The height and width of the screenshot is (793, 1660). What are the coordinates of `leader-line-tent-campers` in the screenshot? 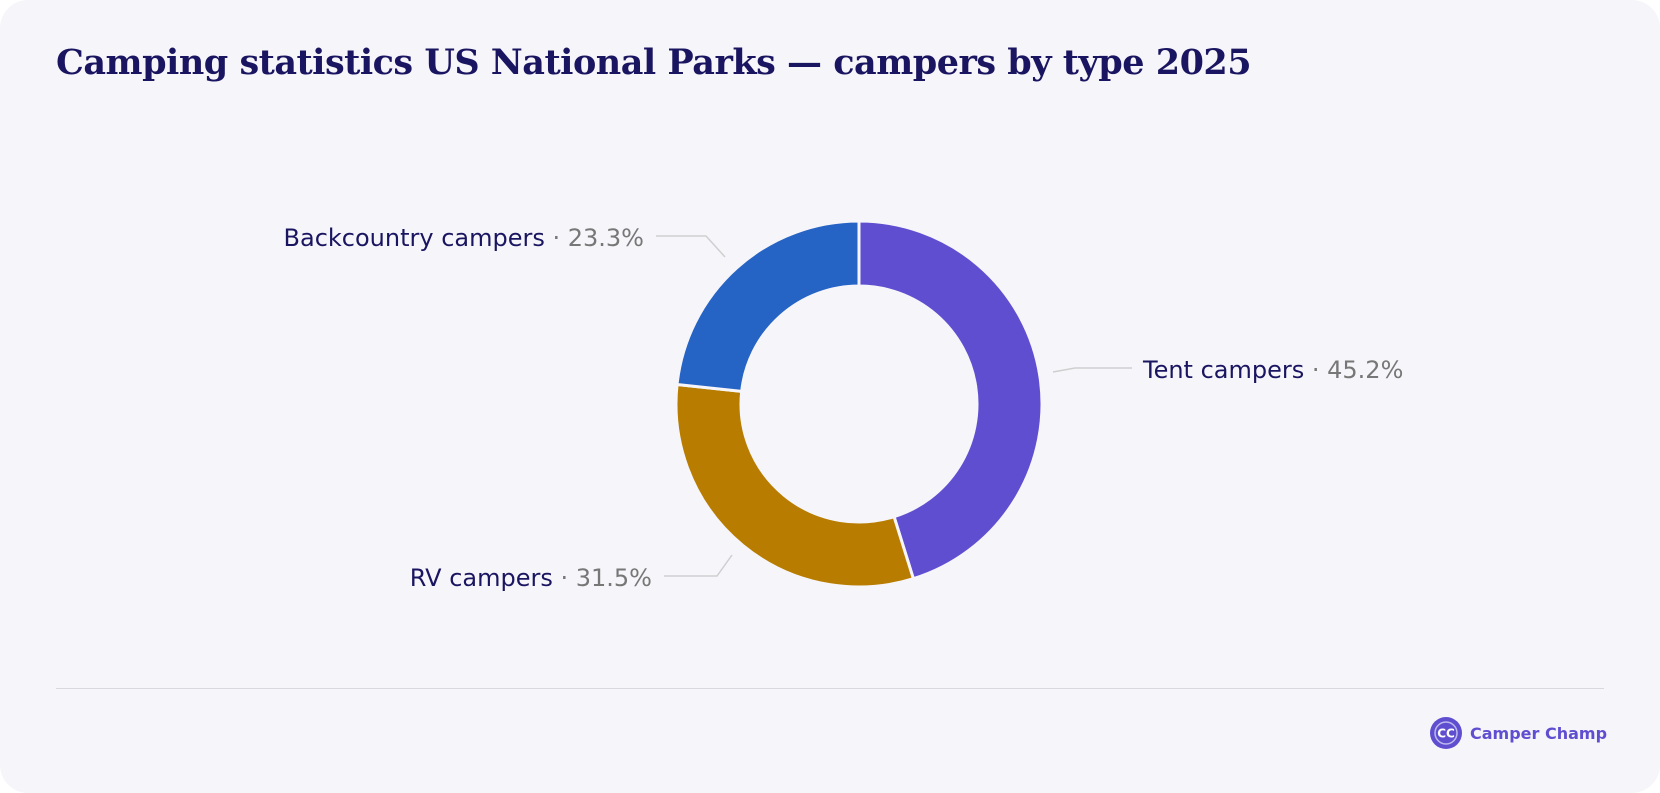 It's located at (1092, 370).